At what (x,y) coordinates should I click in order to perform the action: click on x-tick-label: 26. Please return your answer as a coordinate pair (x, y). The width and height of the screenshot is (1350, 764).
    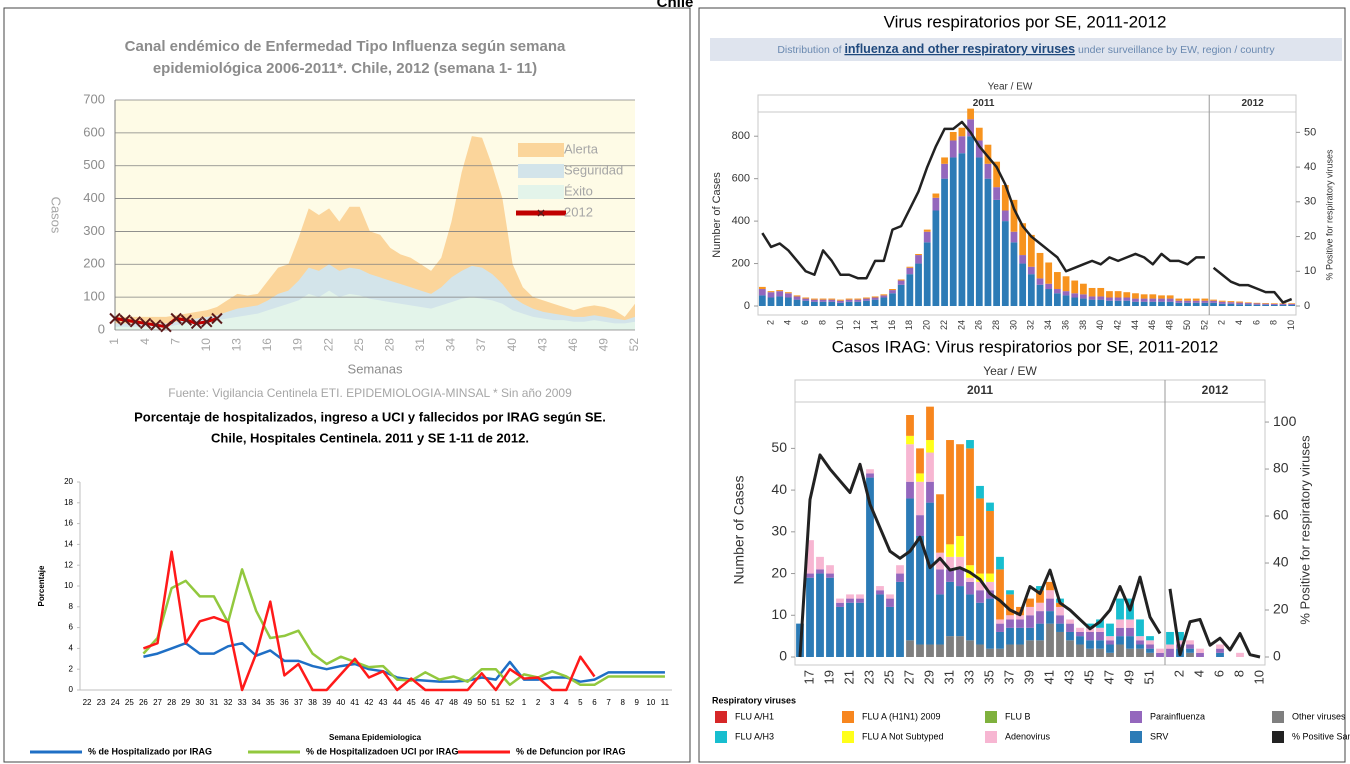
    Looking at the image, I should click on (979, 325).